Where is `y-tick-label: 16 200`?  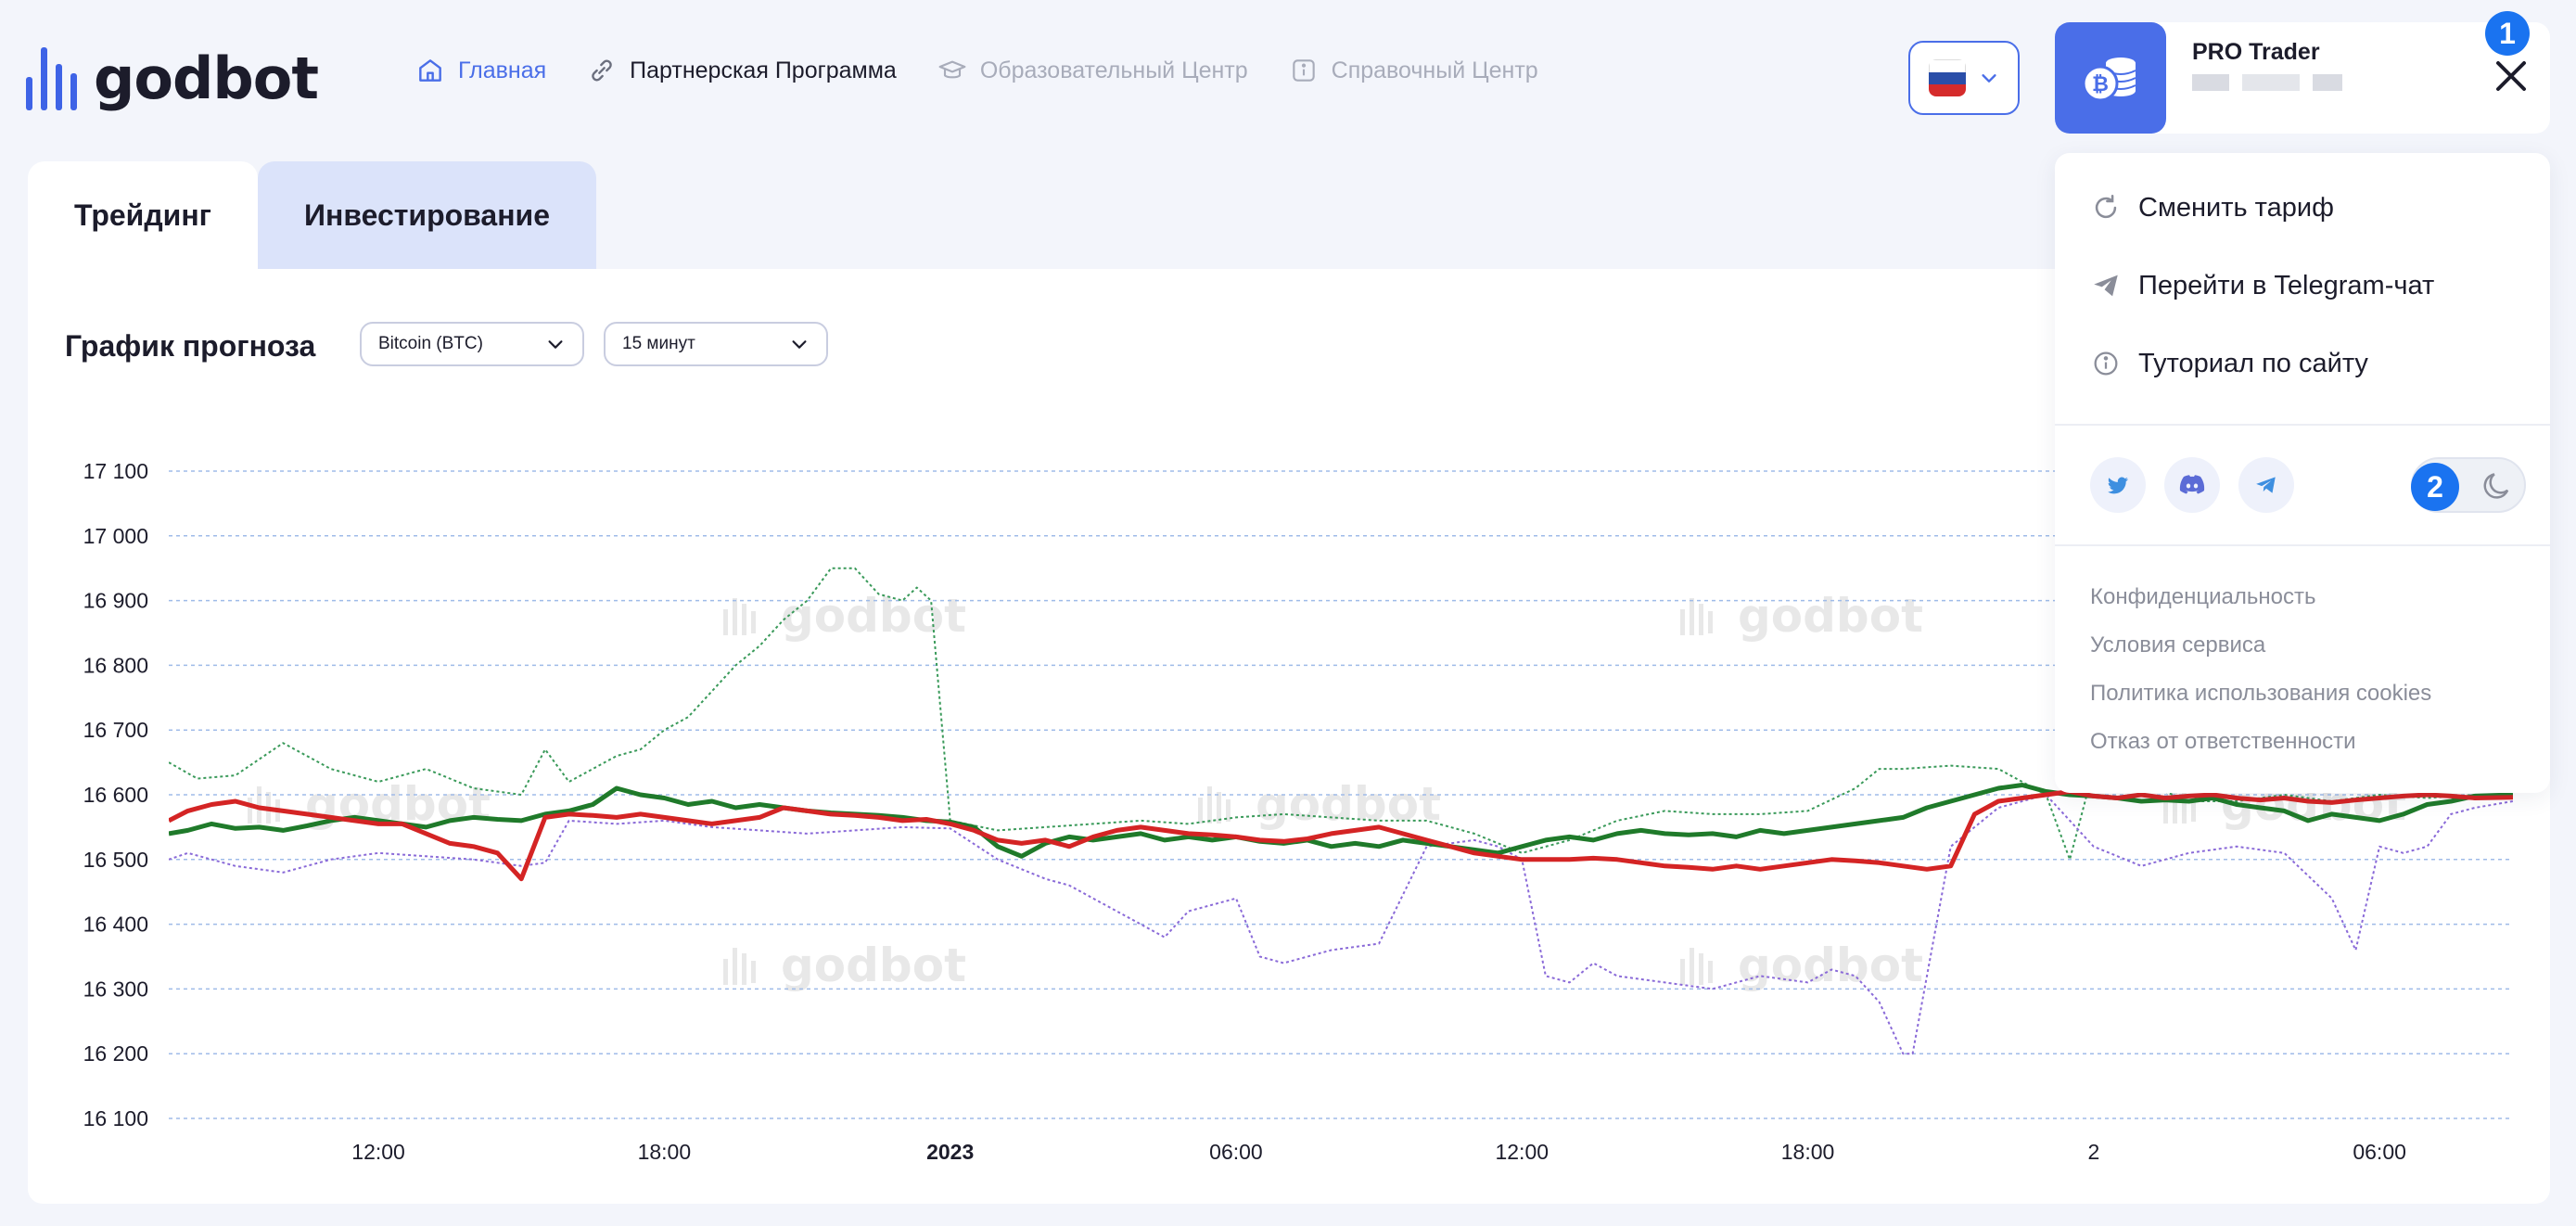
y-tick-label: 16 200 is located at coordinates (115, 1053).